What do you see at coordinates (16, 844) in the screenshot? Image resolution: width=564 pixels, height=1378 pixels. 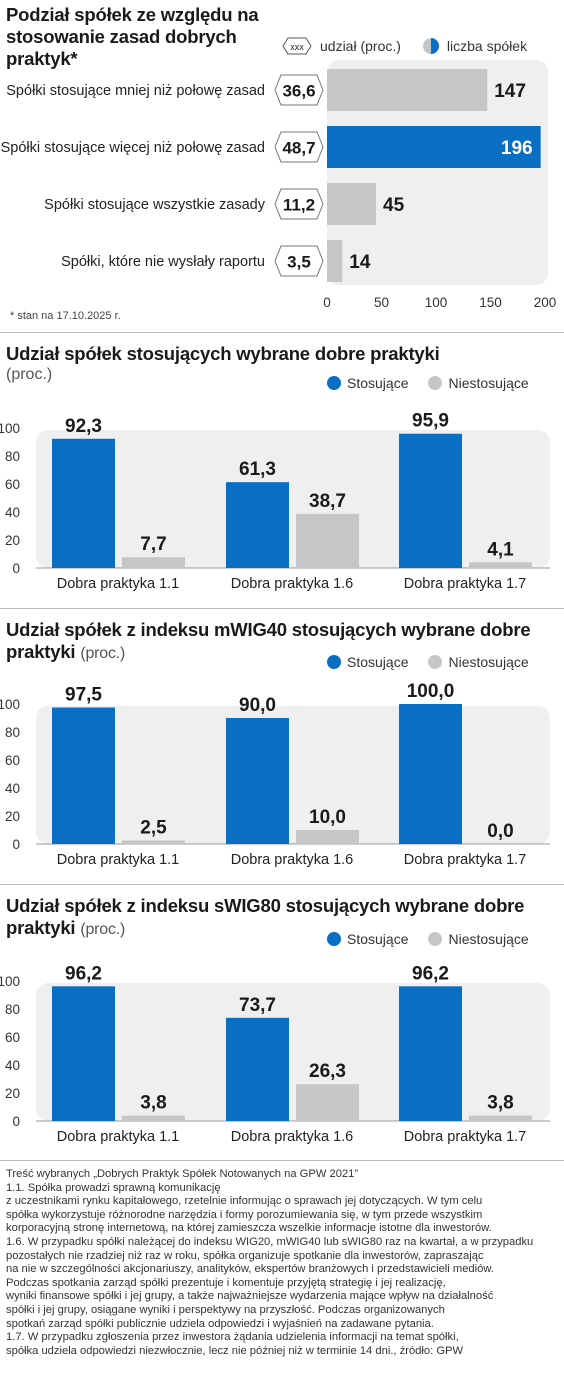 I see `y-tick-label: 0` at bounding box center [16, 844].